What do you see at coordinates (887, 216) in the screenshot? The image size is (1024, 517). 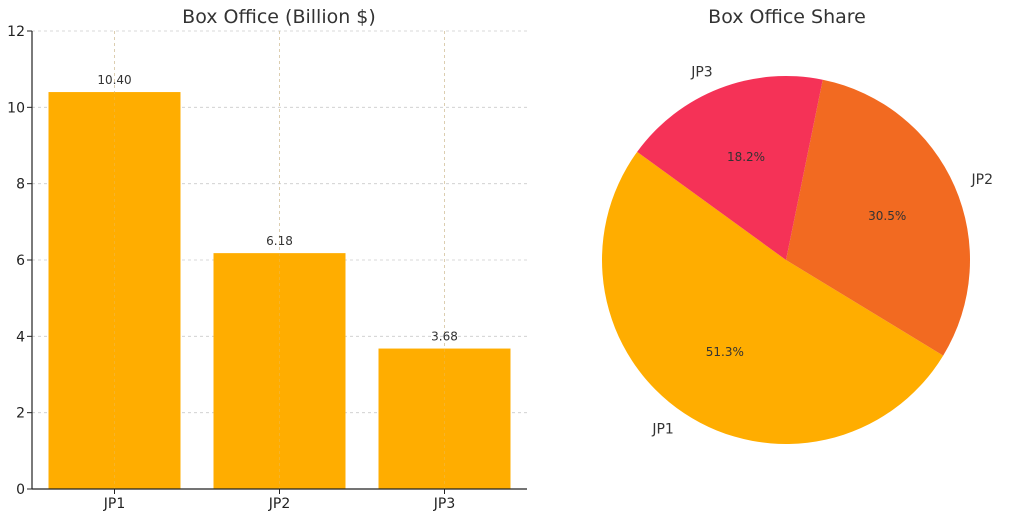 I see `pie-percent: 30.5%` at bounding box center [887, 216].